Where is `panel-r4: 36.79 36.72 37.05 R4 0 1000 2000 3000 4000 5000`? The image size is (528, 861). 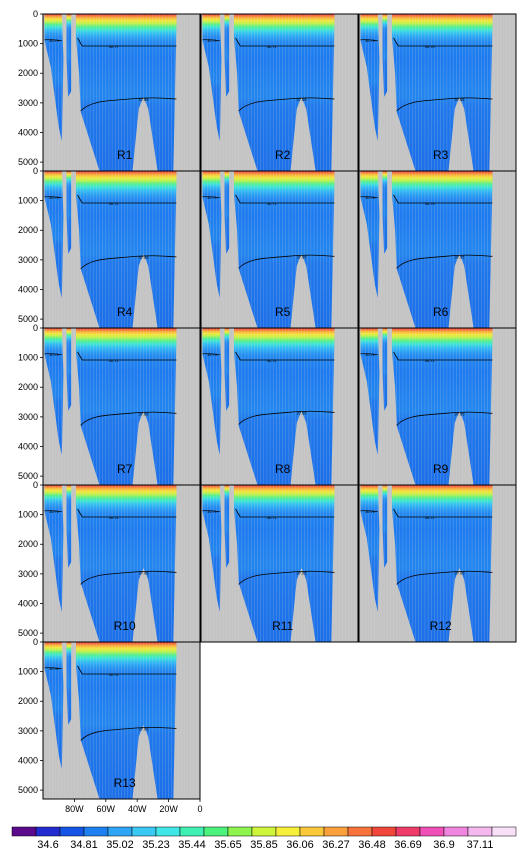 panel-r4: 36.79 36.72 37.05 R4 0 1000 2000 3000 4000 5000 is located at coordinates (109, 247).